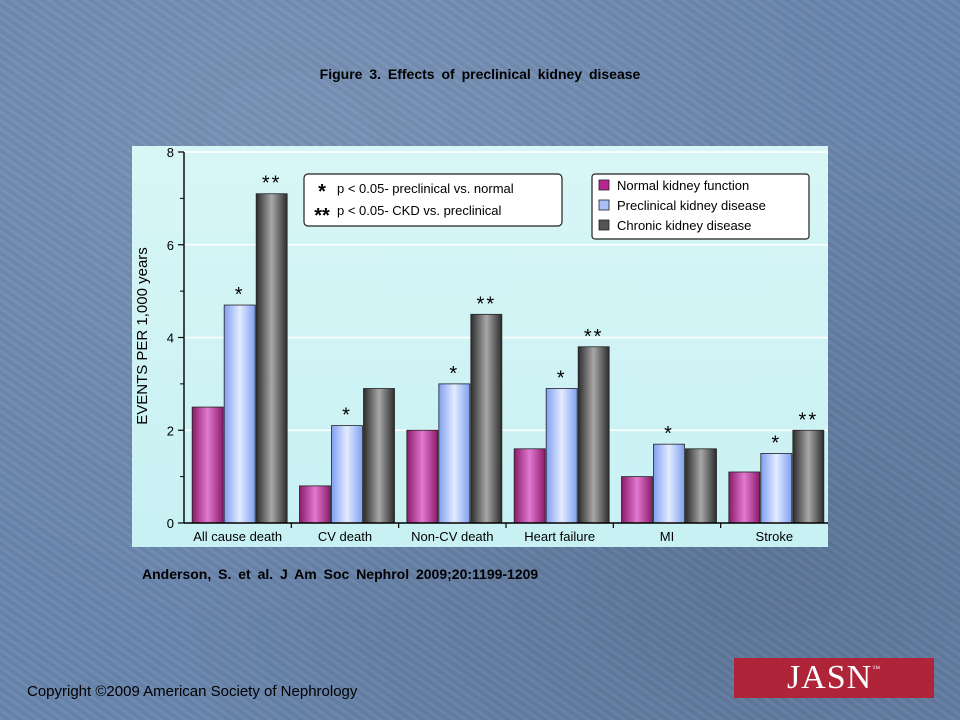 Image resolution: width=960 pixels, height=720 pixels. What do you see at coordinates (345, 536) in the screenshot?
I see `x-tick-label: CV death` at bounding box center [345, 536].